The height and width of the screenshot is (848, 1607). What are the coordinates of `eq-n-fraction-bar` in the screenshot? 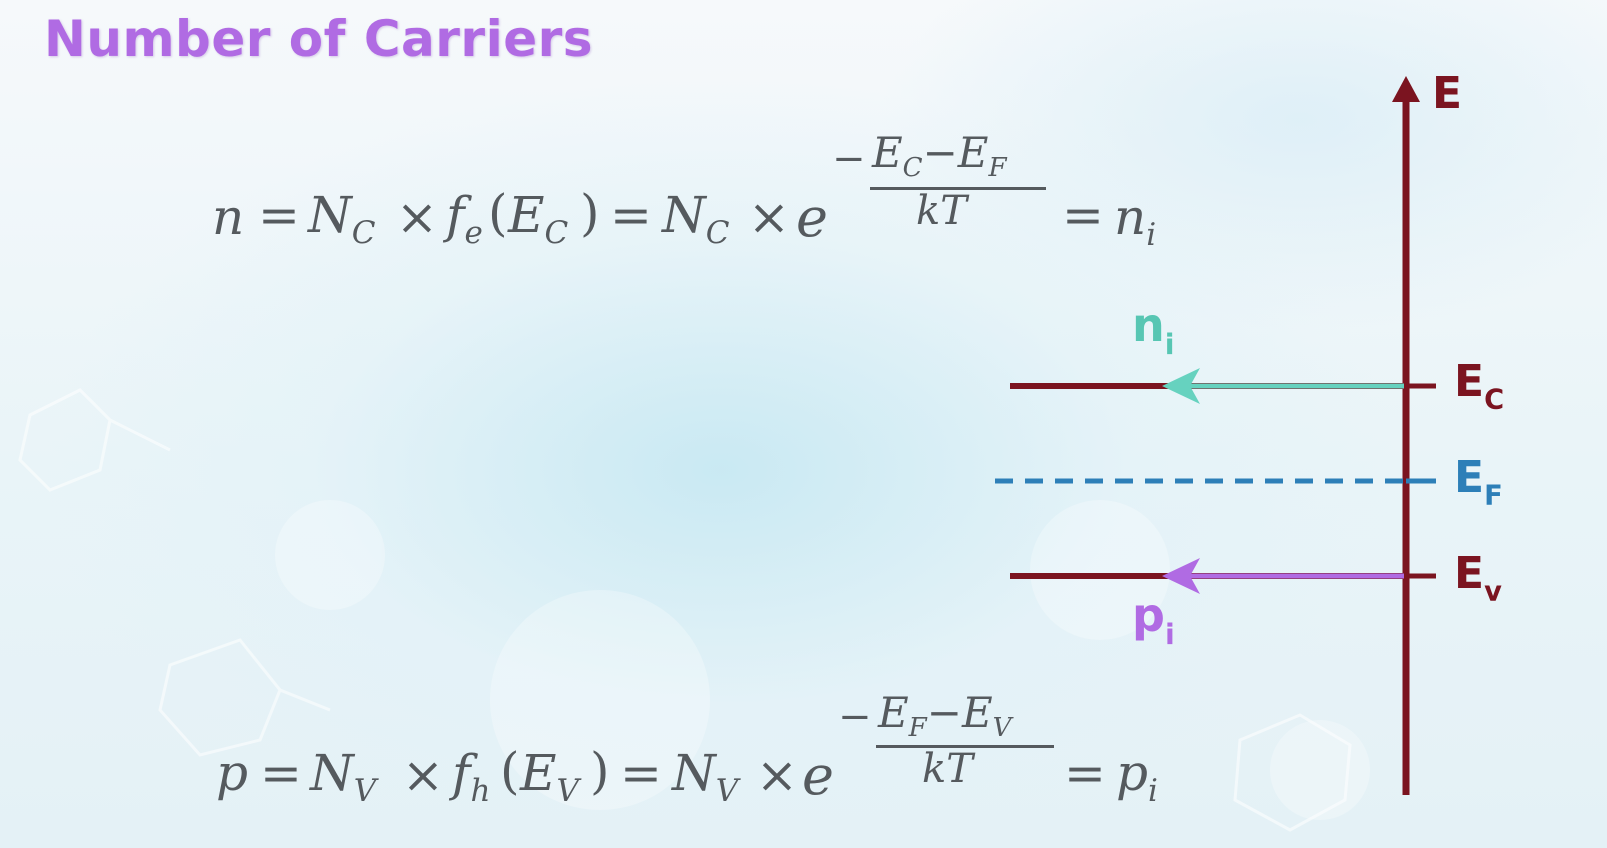 It's located at (958, 188).